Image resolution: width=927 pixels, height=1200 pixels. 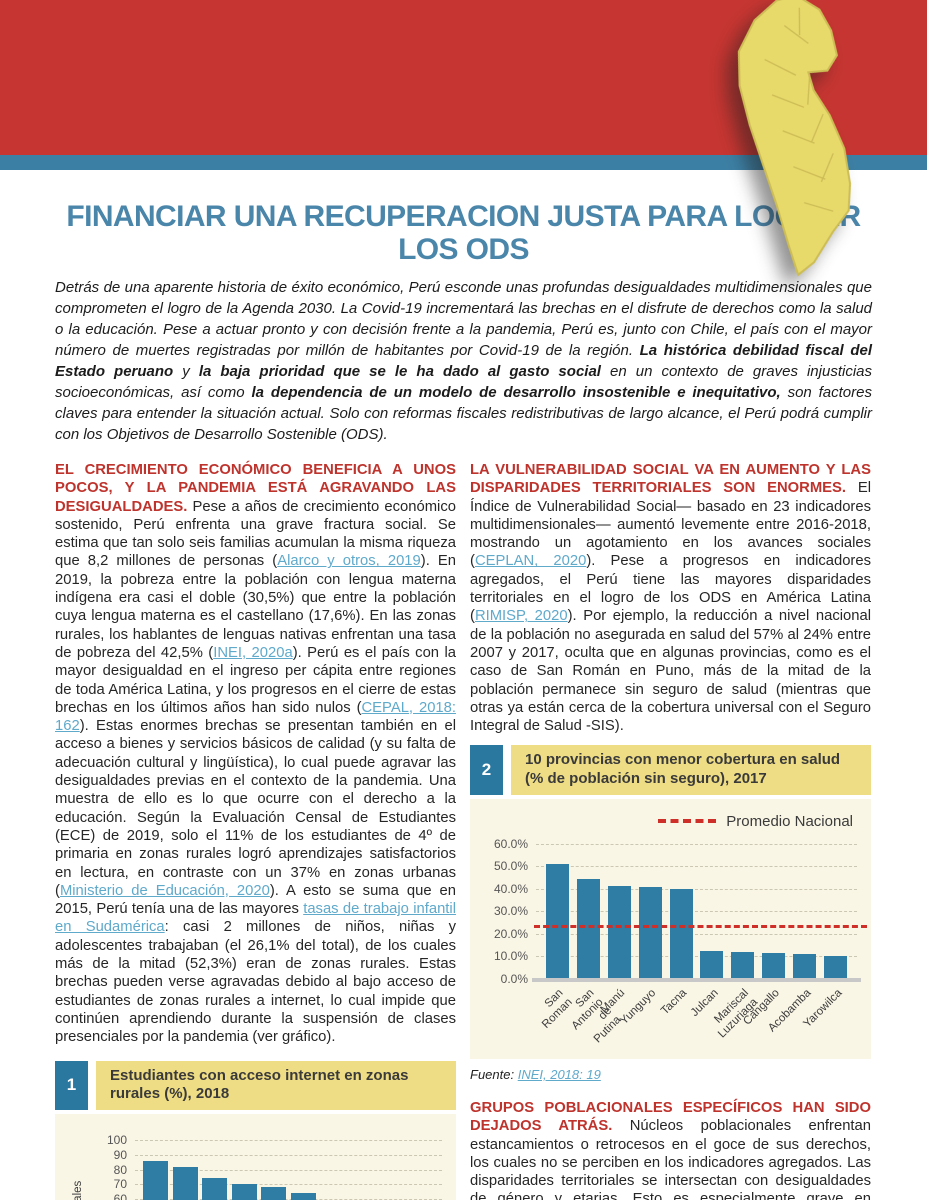 What do you see at coordinates (71, 1085) in the screenshot?
I see `chart-1-number-badge: 1` at bounding box center [71, 1085].